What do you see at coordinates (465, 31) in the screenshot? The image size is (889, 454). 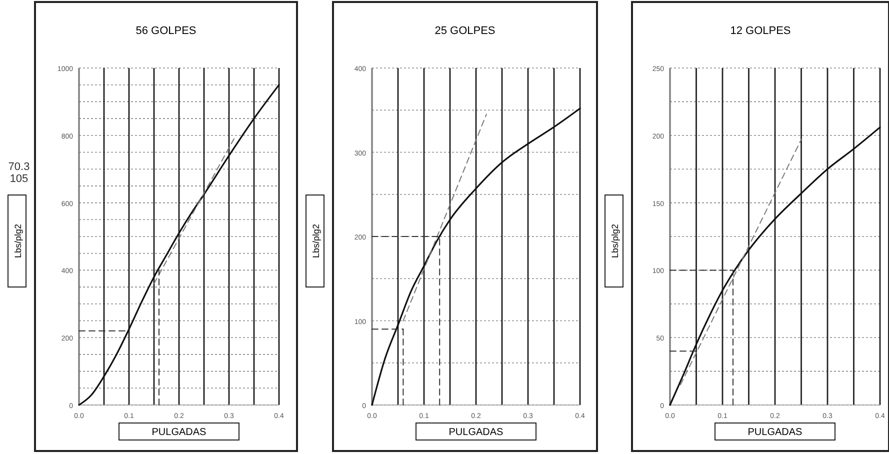 I see `chart-title: 25 GOLPES` at bounding box center [465, 31].